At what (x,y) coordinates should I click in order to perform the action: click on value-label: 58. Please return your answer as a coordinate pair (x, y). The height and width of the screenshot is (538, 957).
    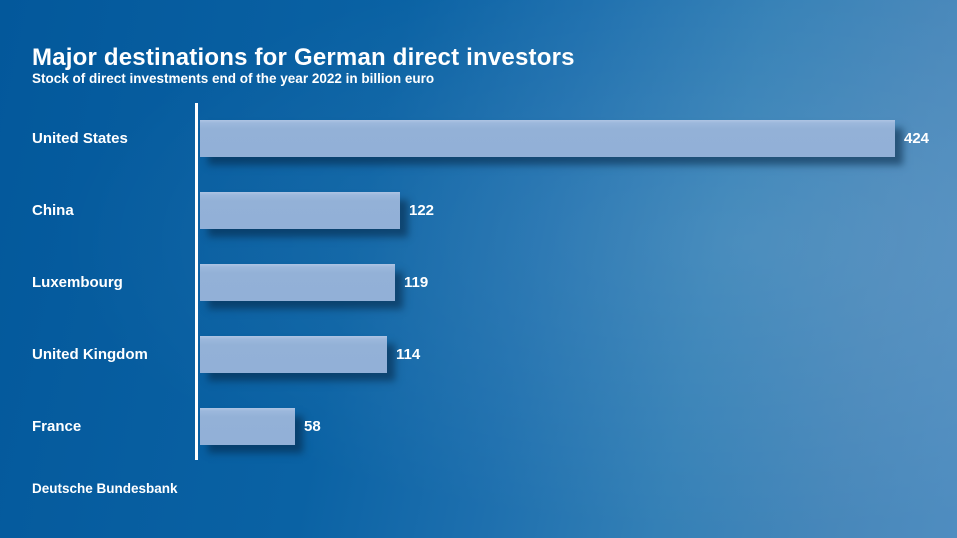
    Looking at the image, I should click on (312, 426).